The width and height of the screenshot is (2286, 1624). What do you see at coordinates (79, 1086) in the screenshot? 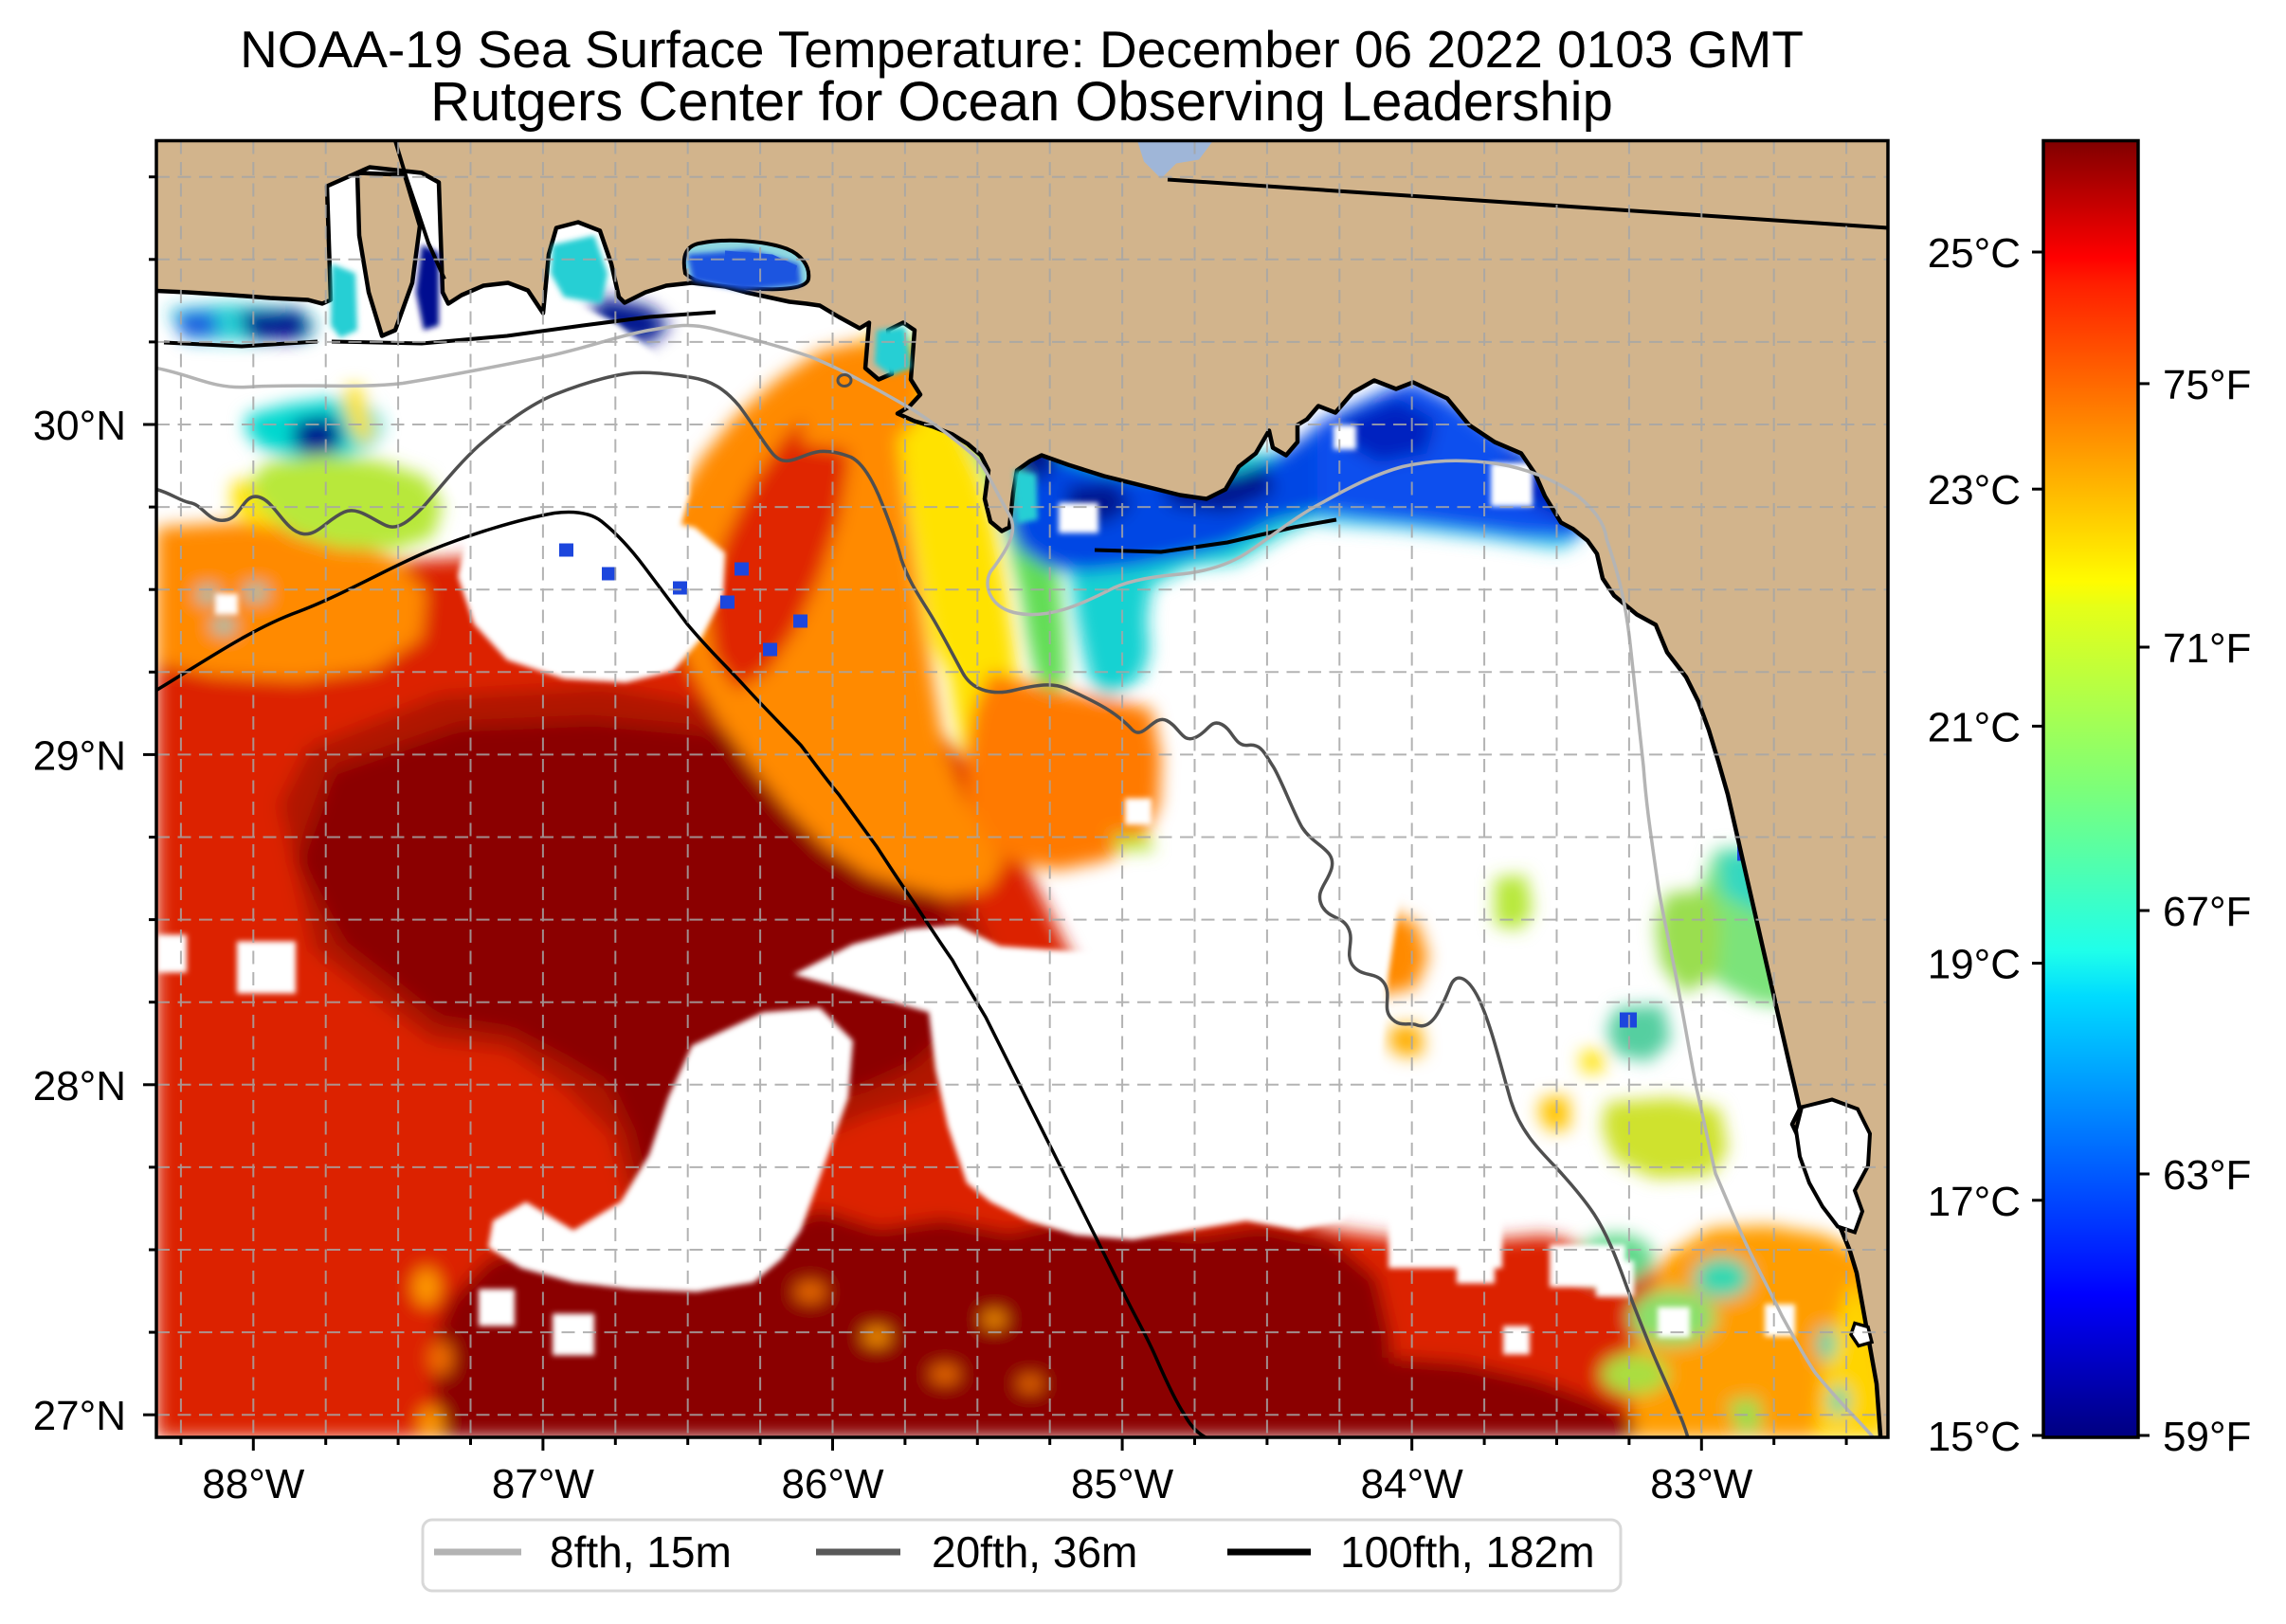
I see `svg-text: 28°N` at bounding box center [79, 1086].